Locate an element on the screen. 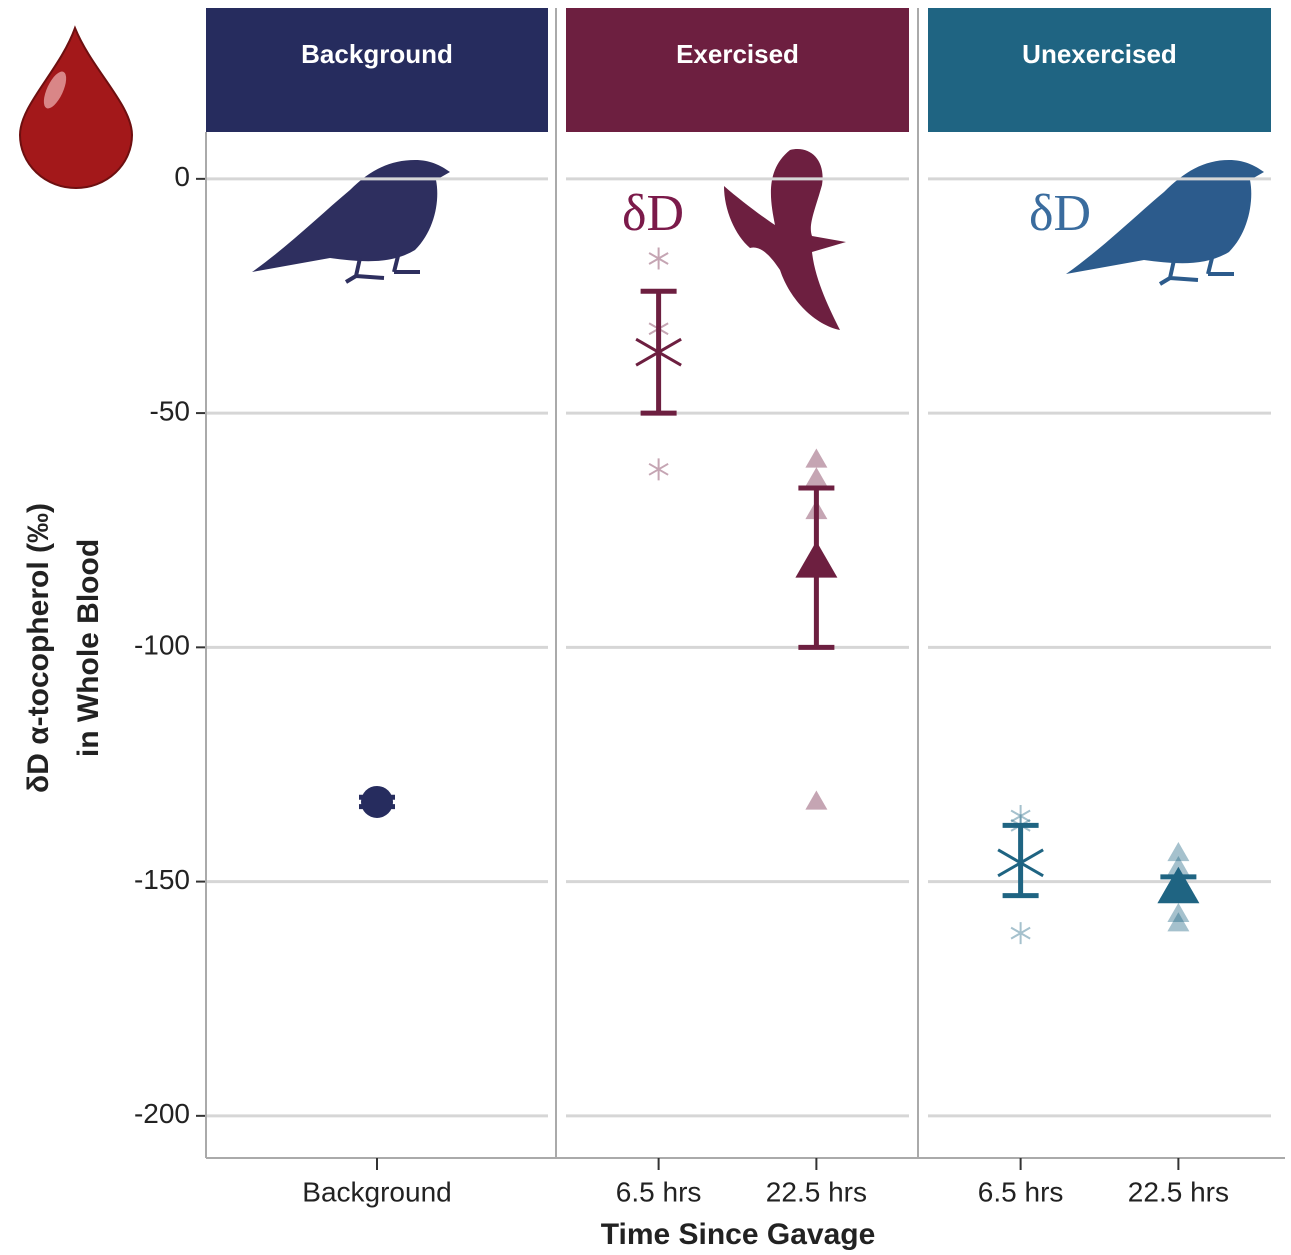 This screenshot has height=1255, width=1291. y-tick-label: -150 is located at coordinates (162, 879).